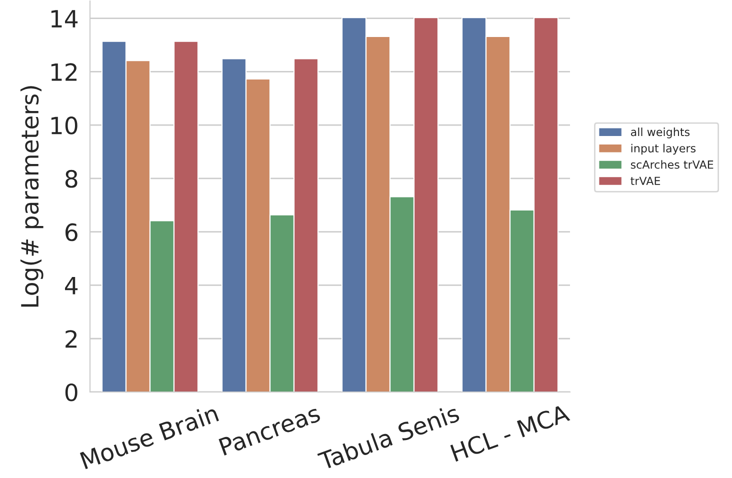 Image resolution: width=732 pixels, height=478 pixels. Describe the element at coordinates (64, 72) in the screenshot. I see `y-tick-label: 12` at that location.